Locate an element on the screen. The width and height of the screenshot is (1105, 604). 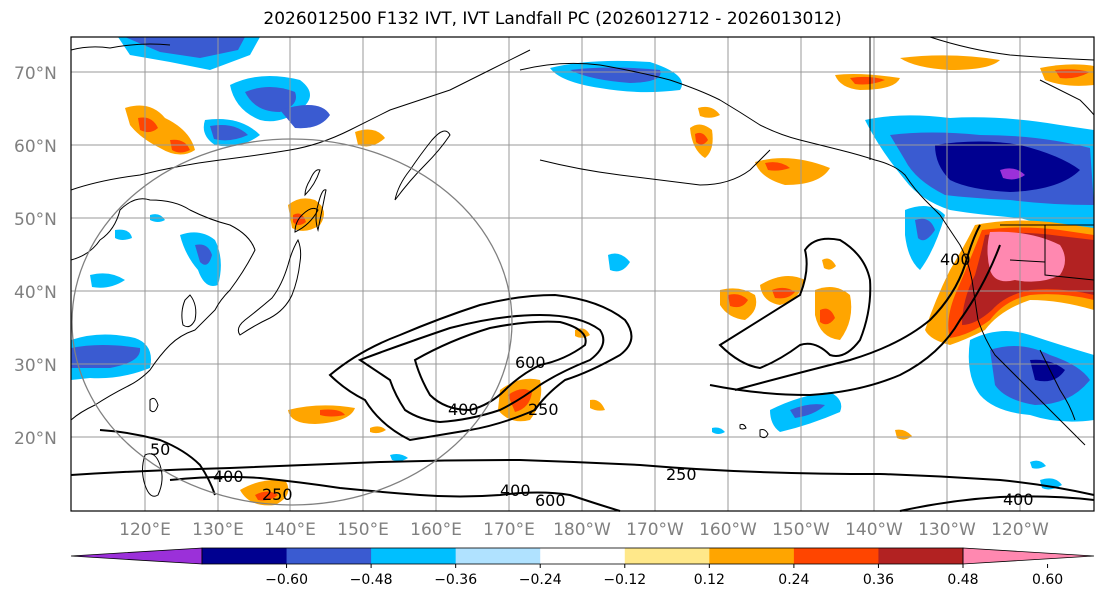
lon-label: 120°W is located at coordinates (1020, 530).